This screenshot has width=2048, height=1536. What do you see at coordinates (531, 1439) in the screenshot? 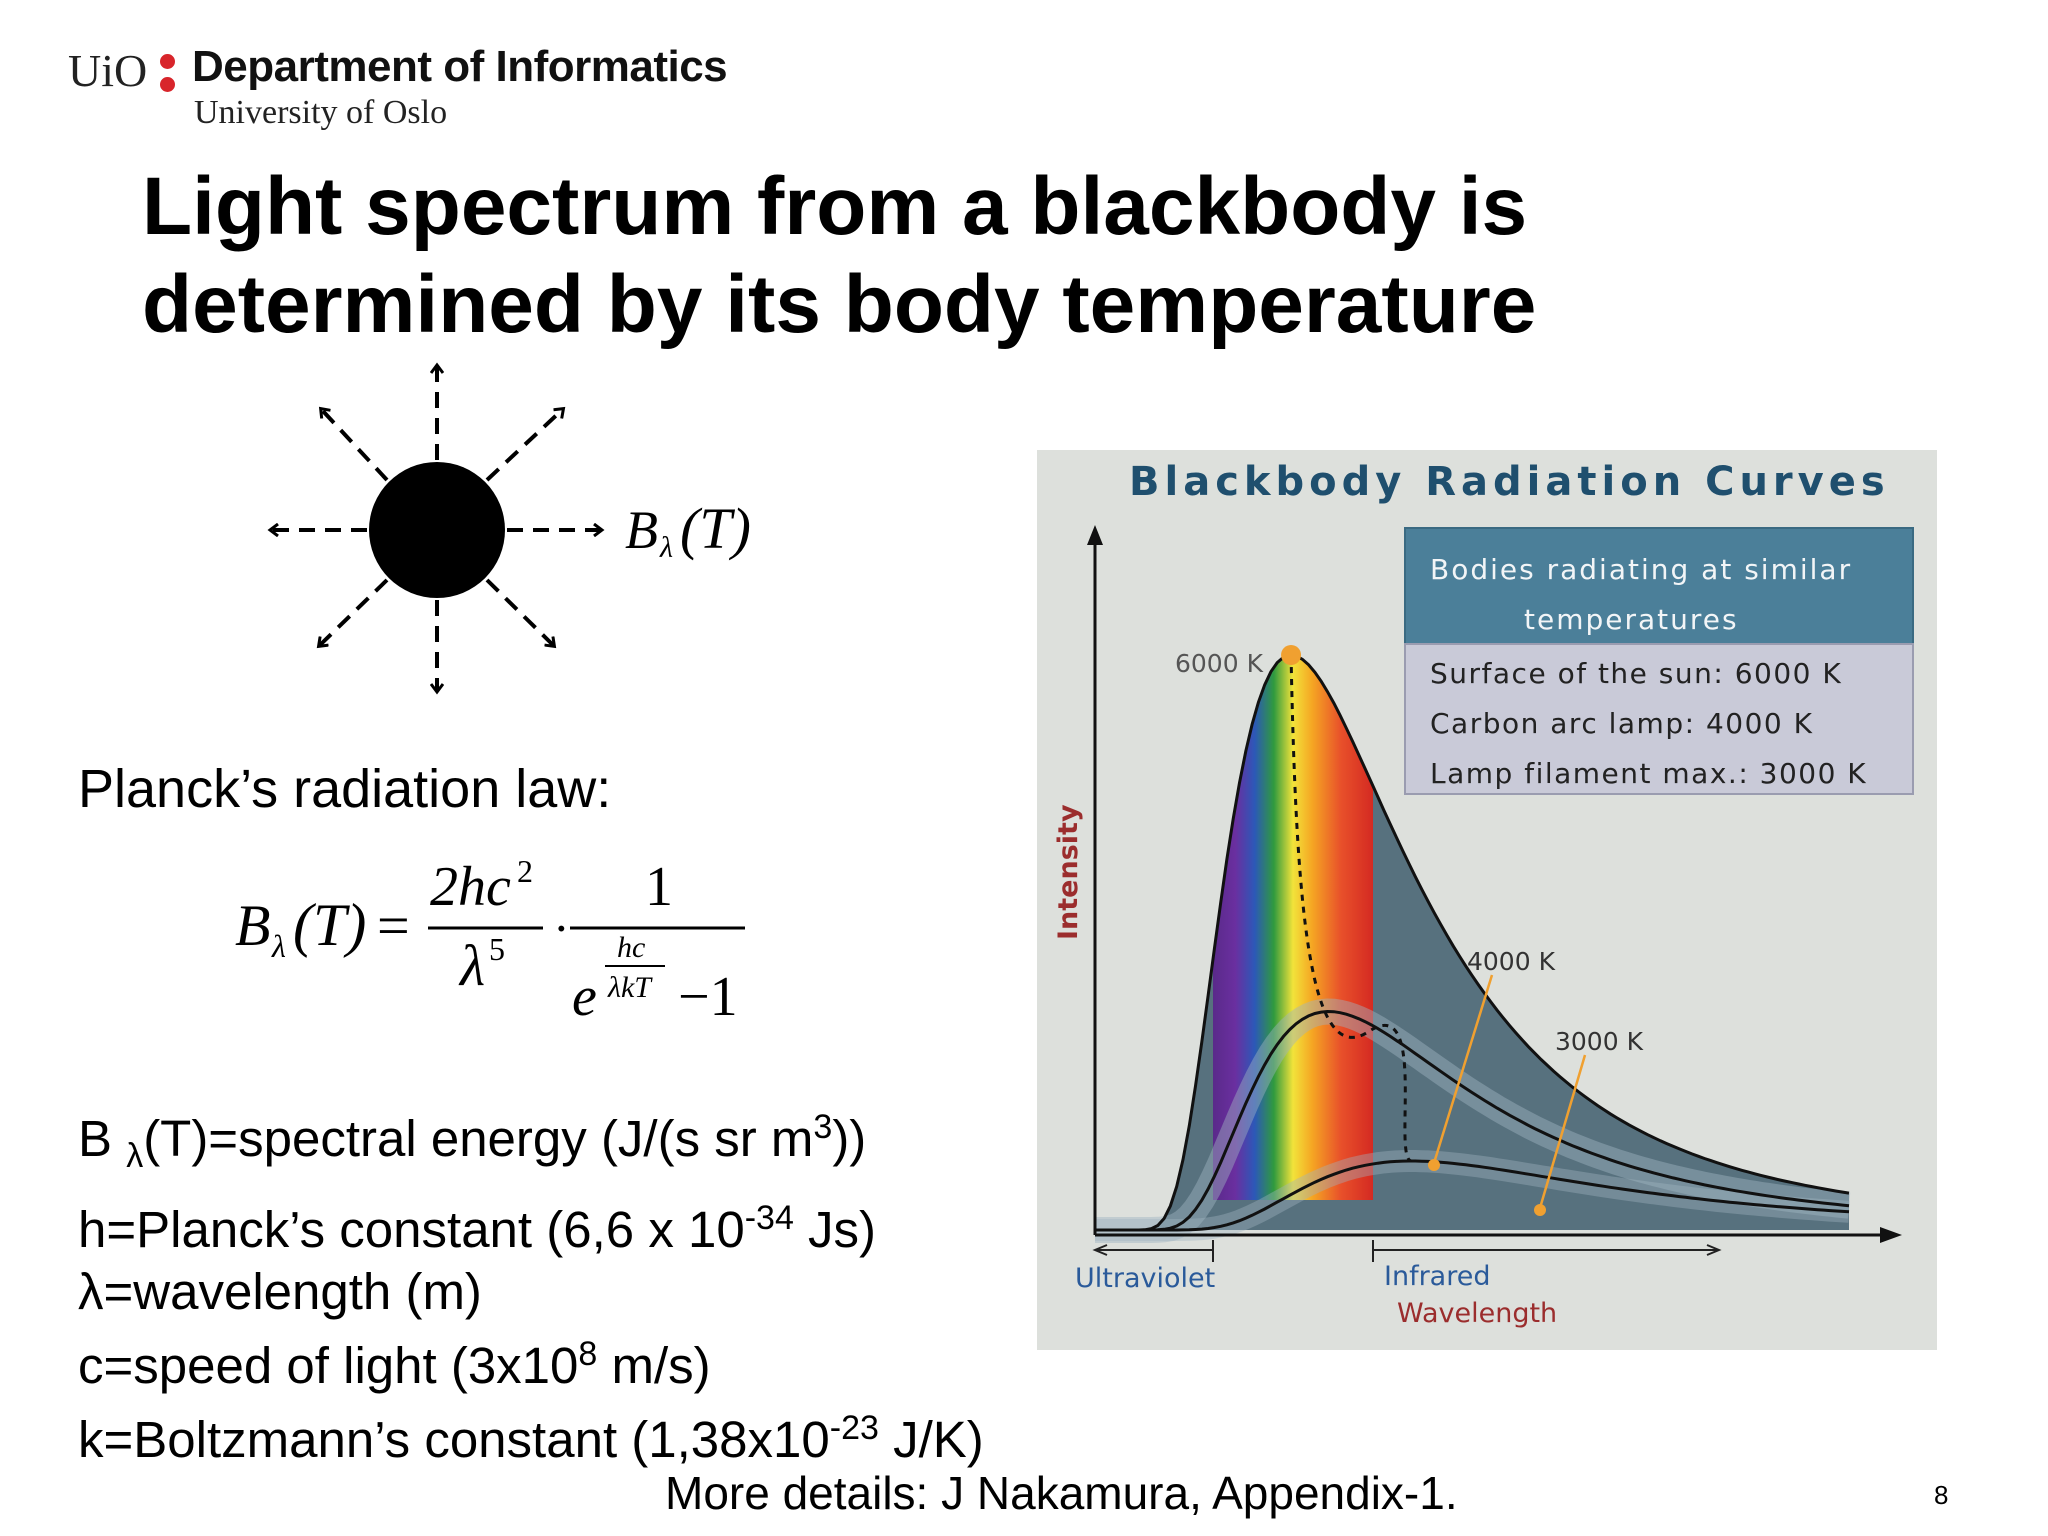
I see `definition-k: k=Boltzmann’s constant (1,38x10-23 J/K)` at bounding box center [531, 1439].